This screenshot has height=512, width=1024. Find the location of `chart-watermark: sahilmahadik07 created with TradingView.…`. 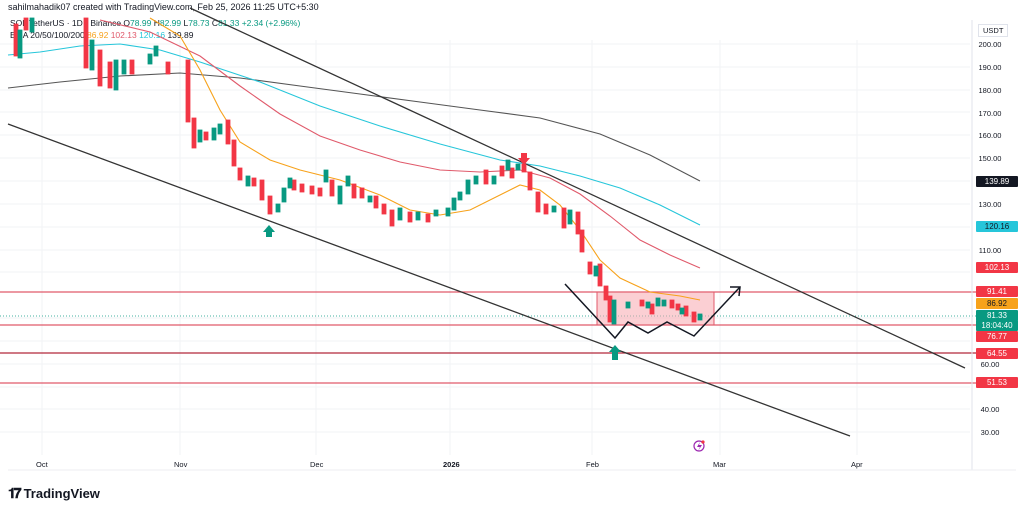

chart-watermark: sahilmahadik07 created with TradingView.… is located at coordinates (163, 7).